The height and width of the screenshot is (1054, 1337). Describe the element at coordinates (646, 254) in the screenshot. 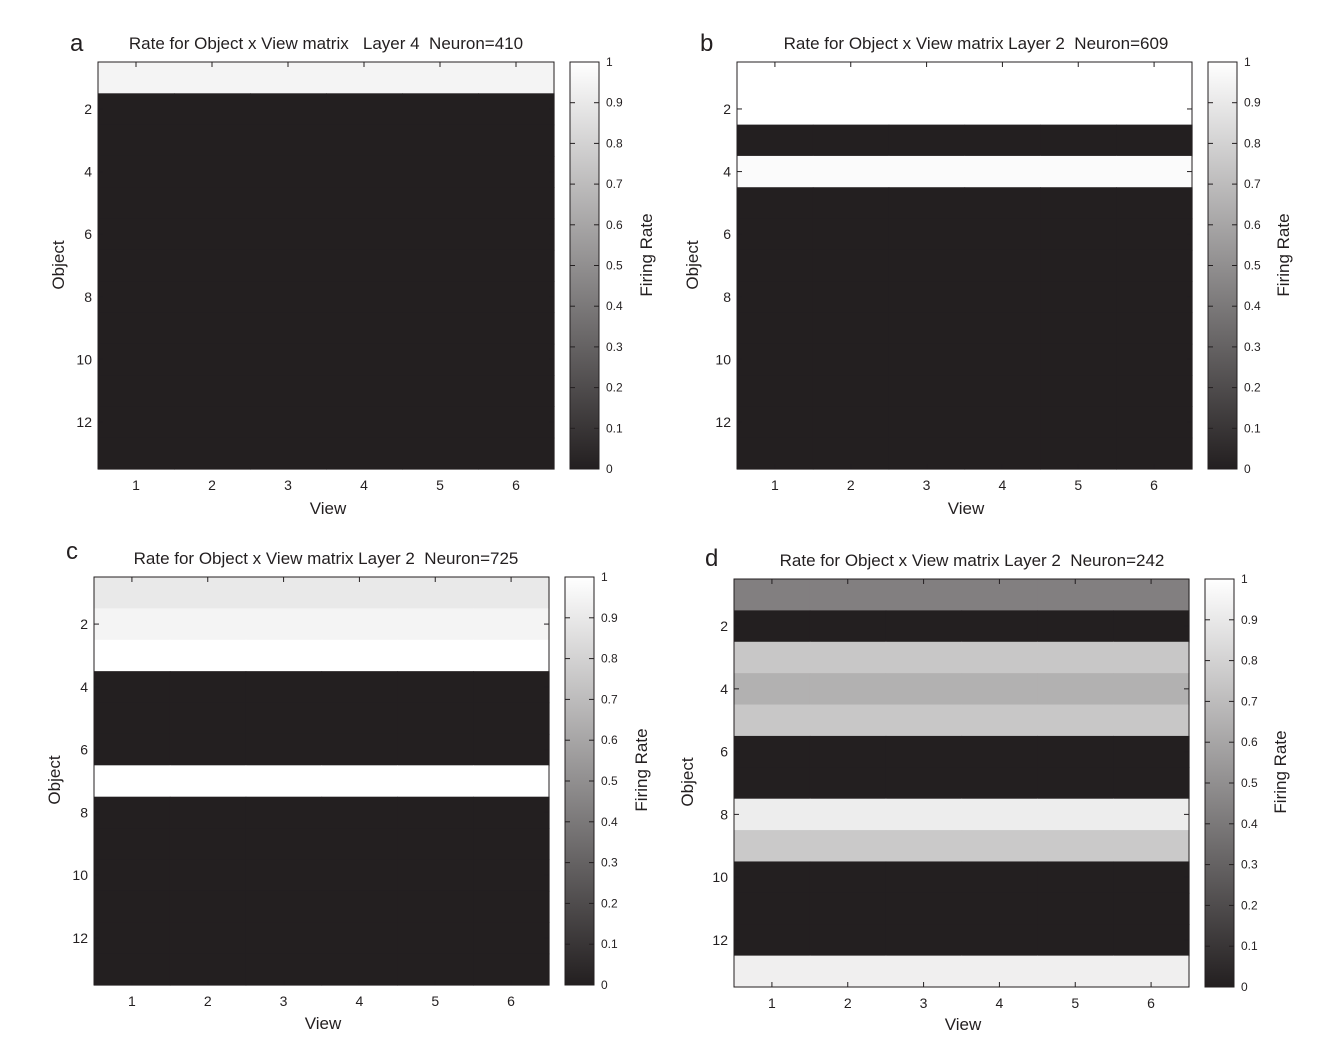

I see `colorbar-label: Firing Rate` at that location.